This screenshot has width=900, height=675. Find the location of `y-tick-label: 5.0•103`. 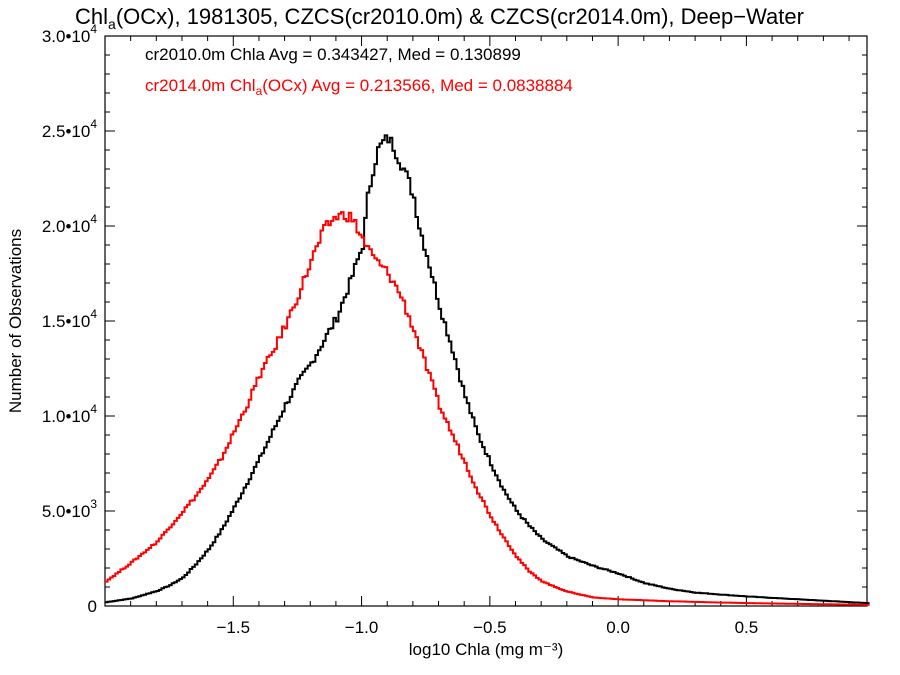

y-tick-label: 5.0•103 is located at coordinates (70, 509).